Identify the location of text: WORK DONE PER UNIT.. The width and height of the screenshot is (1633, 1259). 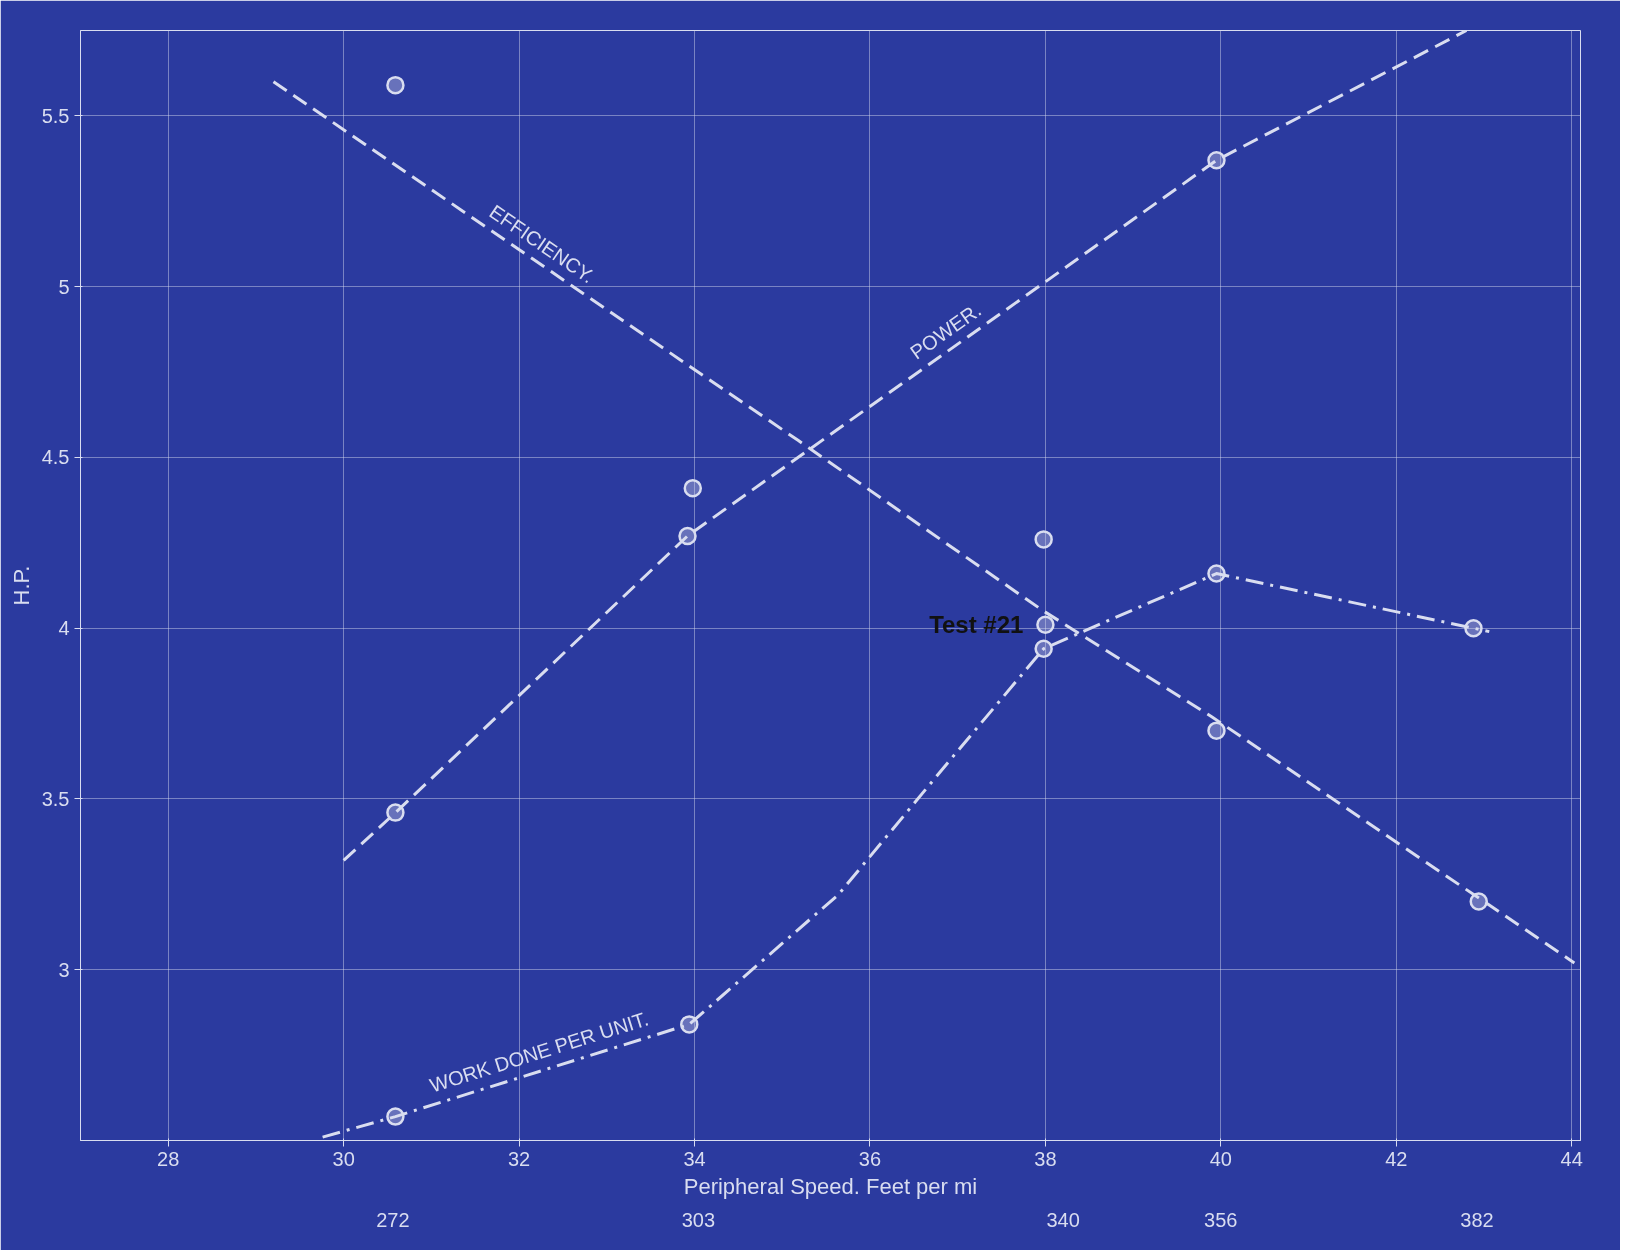
(539, 1052).